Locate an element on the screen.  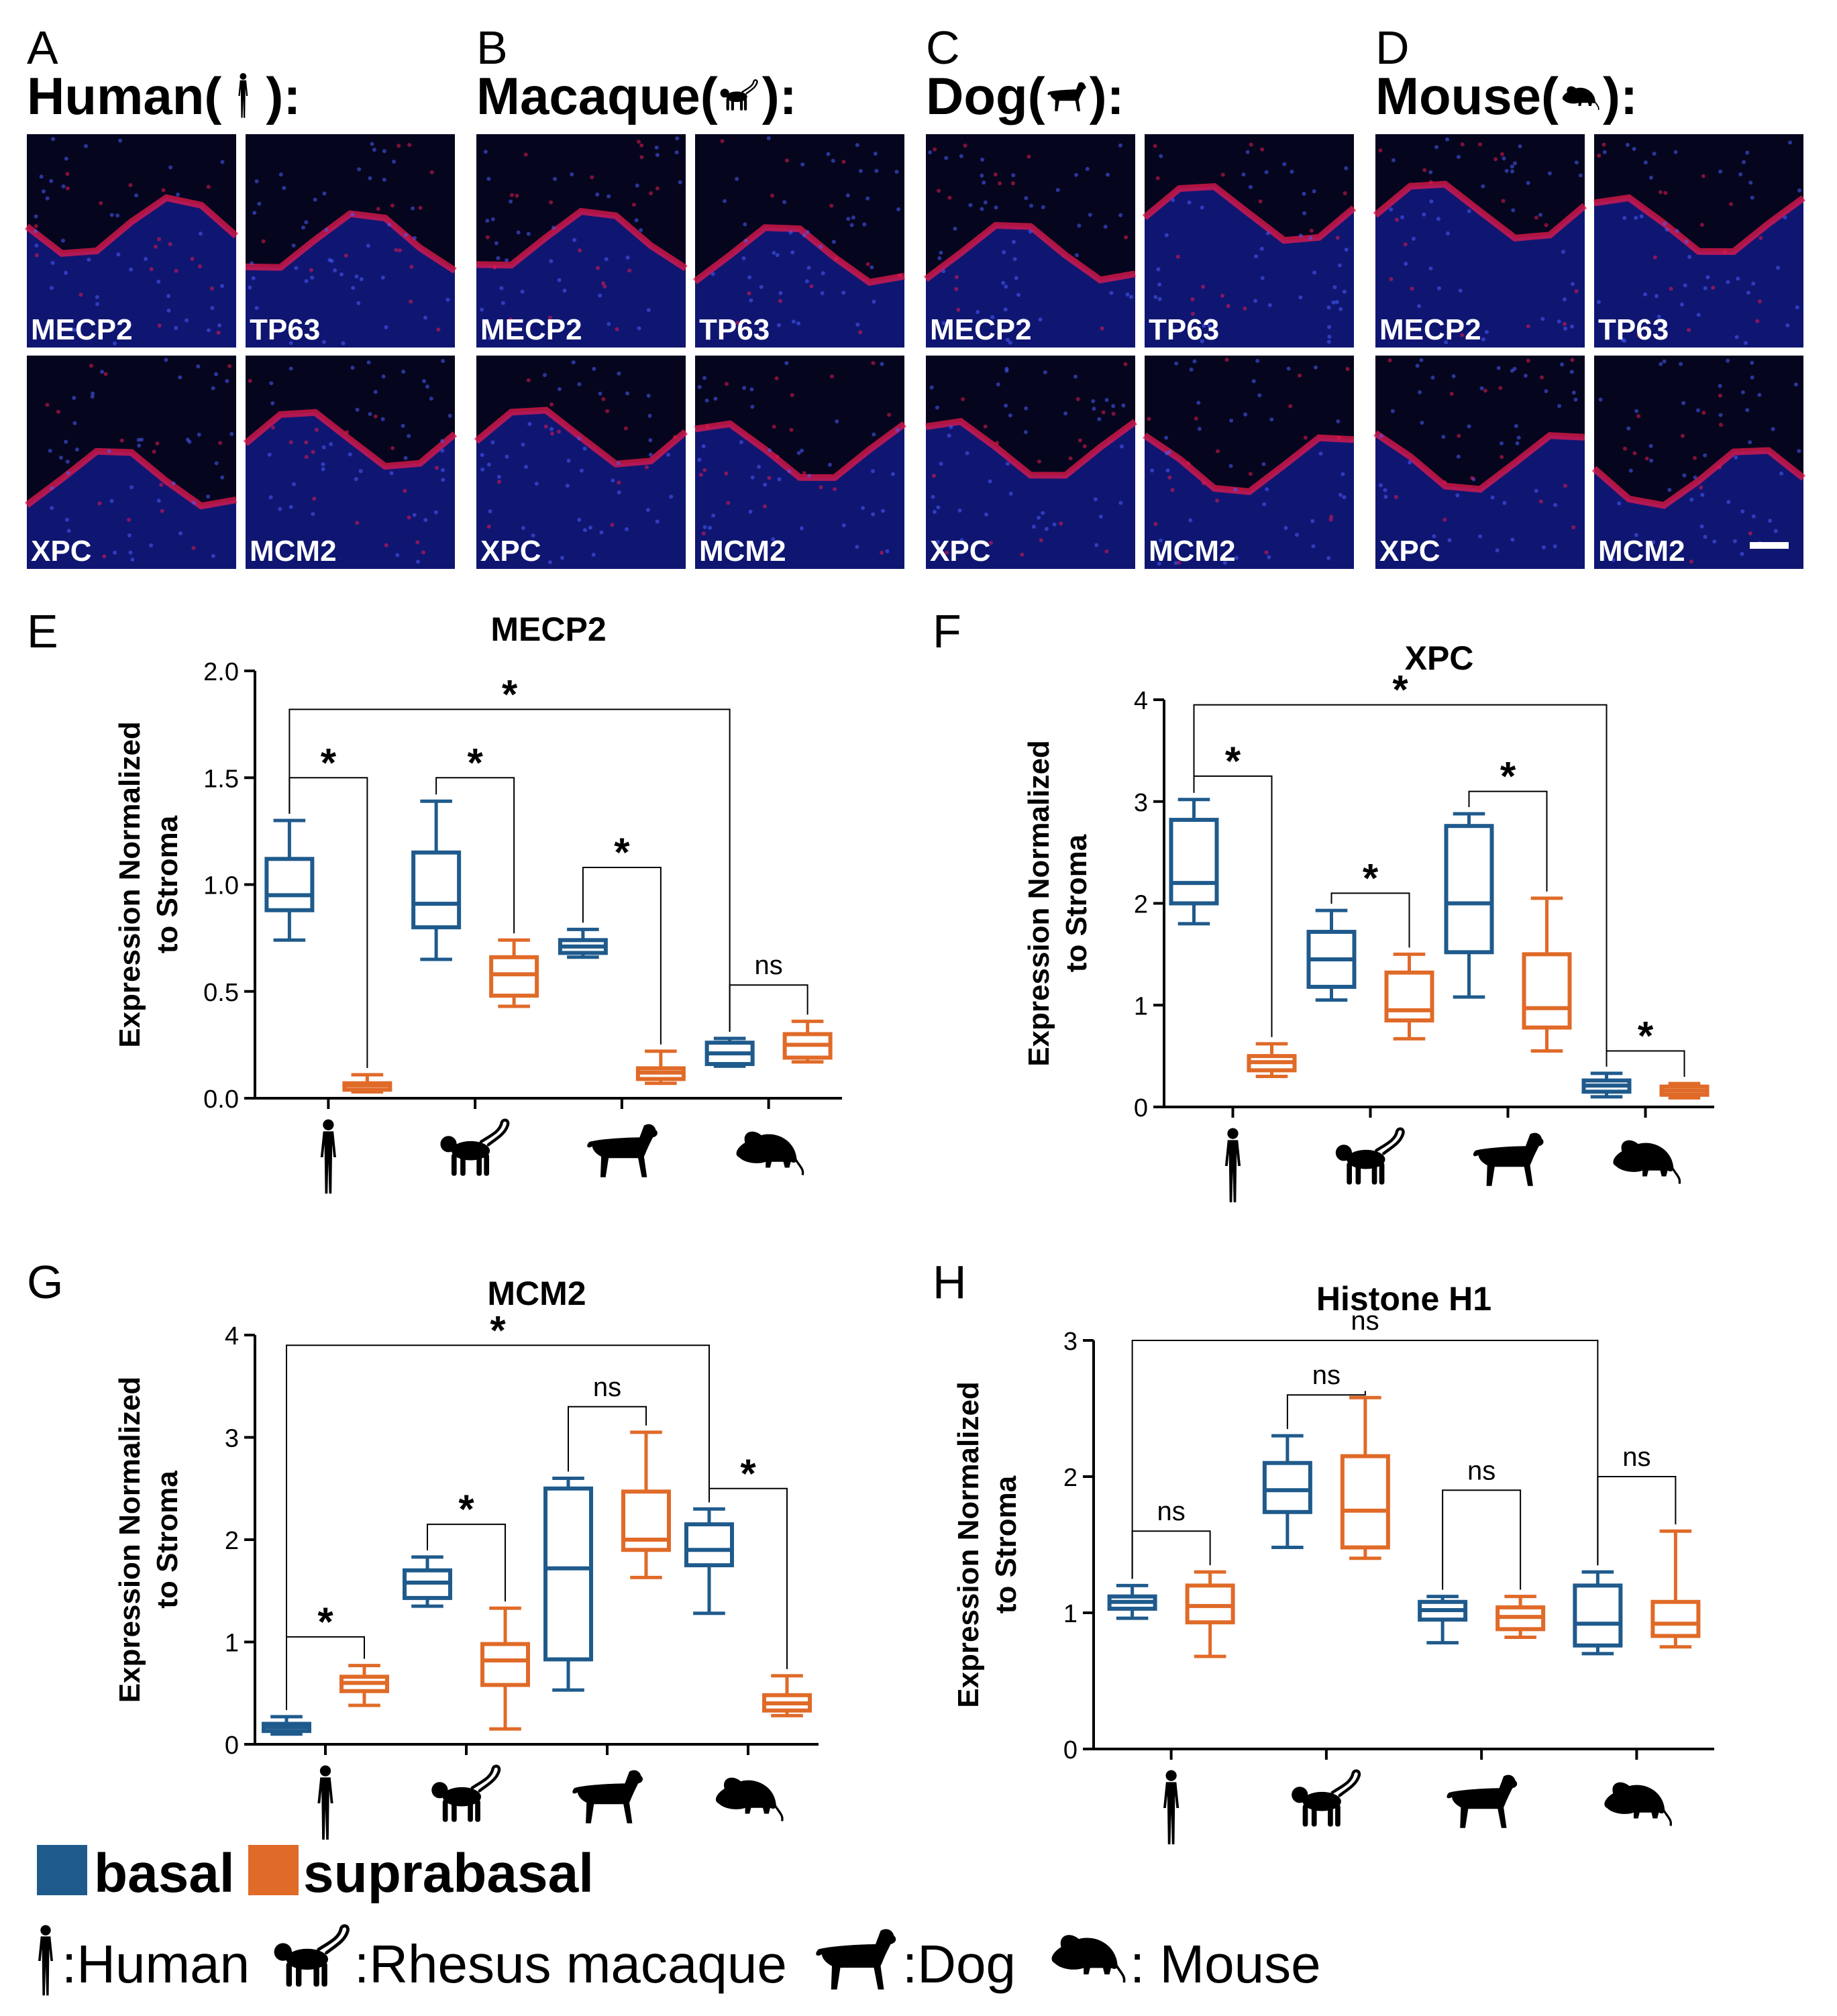
micrograph-tile-tp63: TP63 is located at coordinates (1250, 241).